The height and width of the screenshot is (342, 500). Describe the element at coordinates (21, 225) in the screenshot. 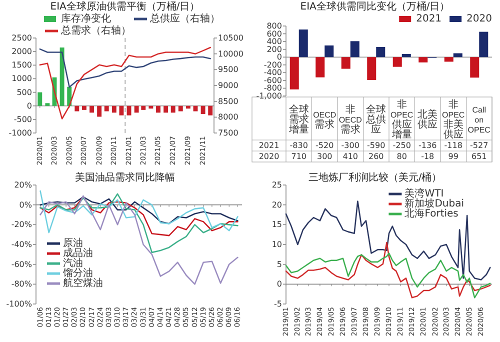

I see `y-tick-label: -20%` at that location.